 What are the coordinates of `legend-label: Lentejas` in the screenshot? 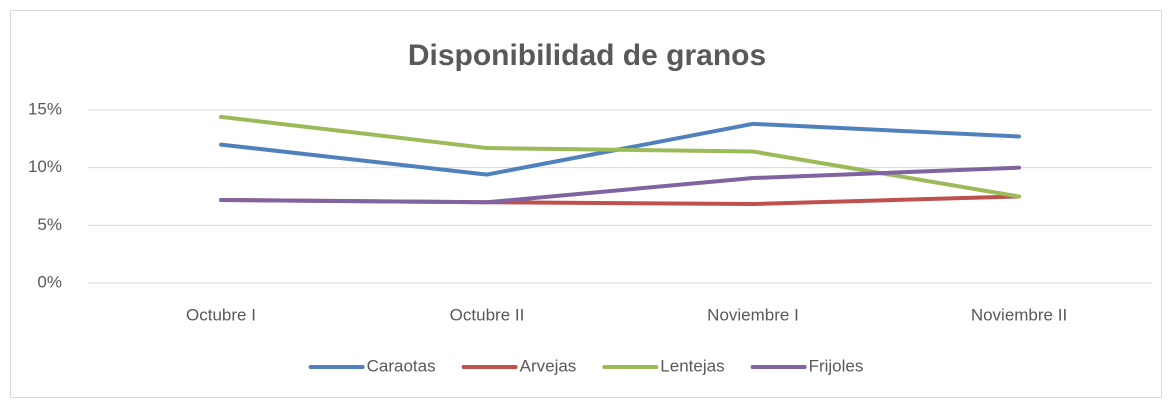 It's located at (692, 365).